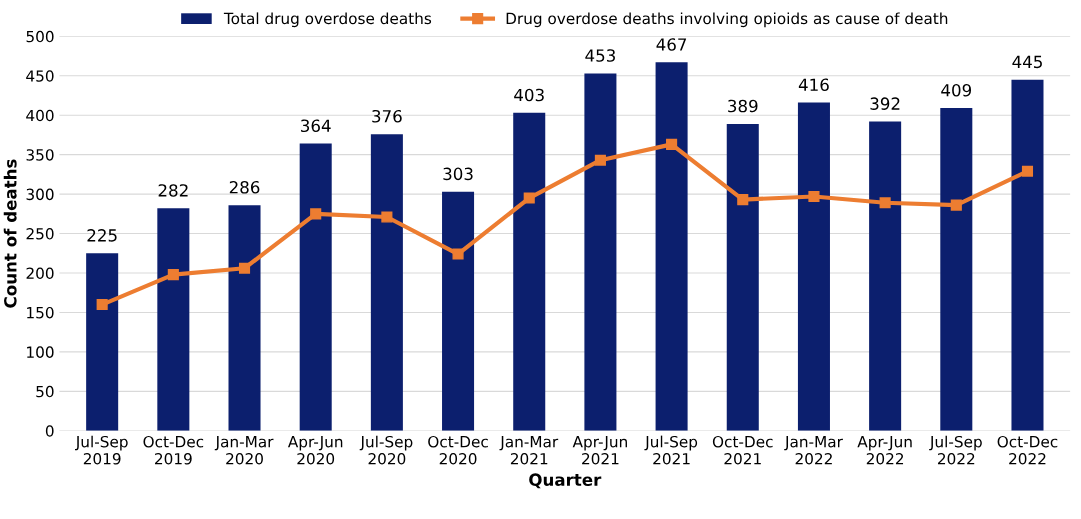 This screenshot has width=1081, height=519. What do you see at coordinates (884, 450) in the screenshot?
I see `x-tick-label: Apr-Jun 2022` at bounding box center [884, 450].